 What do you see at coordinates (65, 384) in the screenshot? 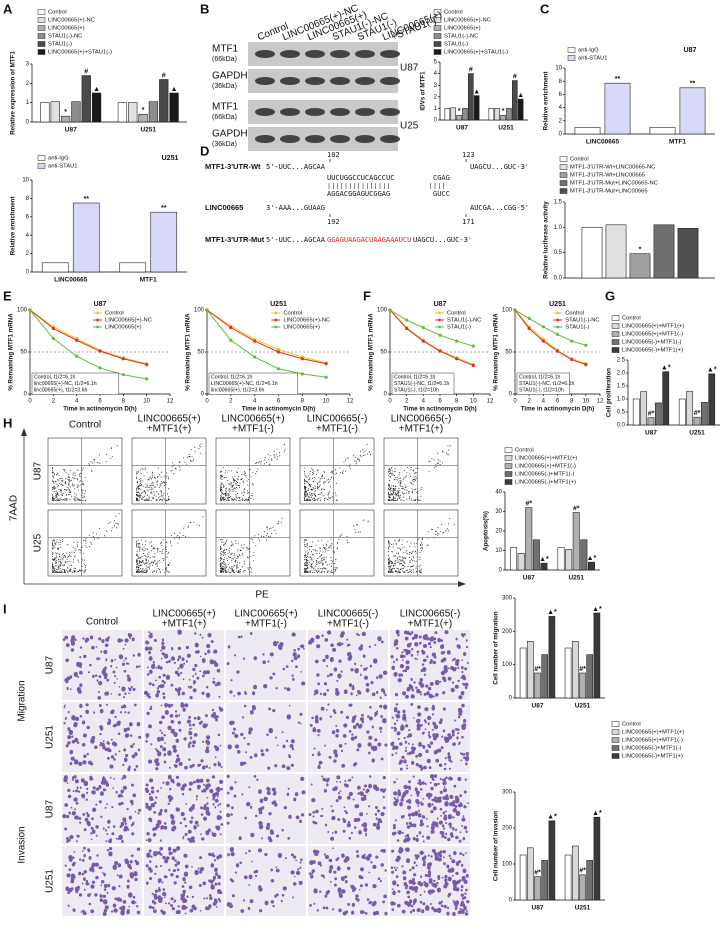
I see `annotation: linc00665(+)-NC, t1/2=6.1h` at bounding box center [65, 384].